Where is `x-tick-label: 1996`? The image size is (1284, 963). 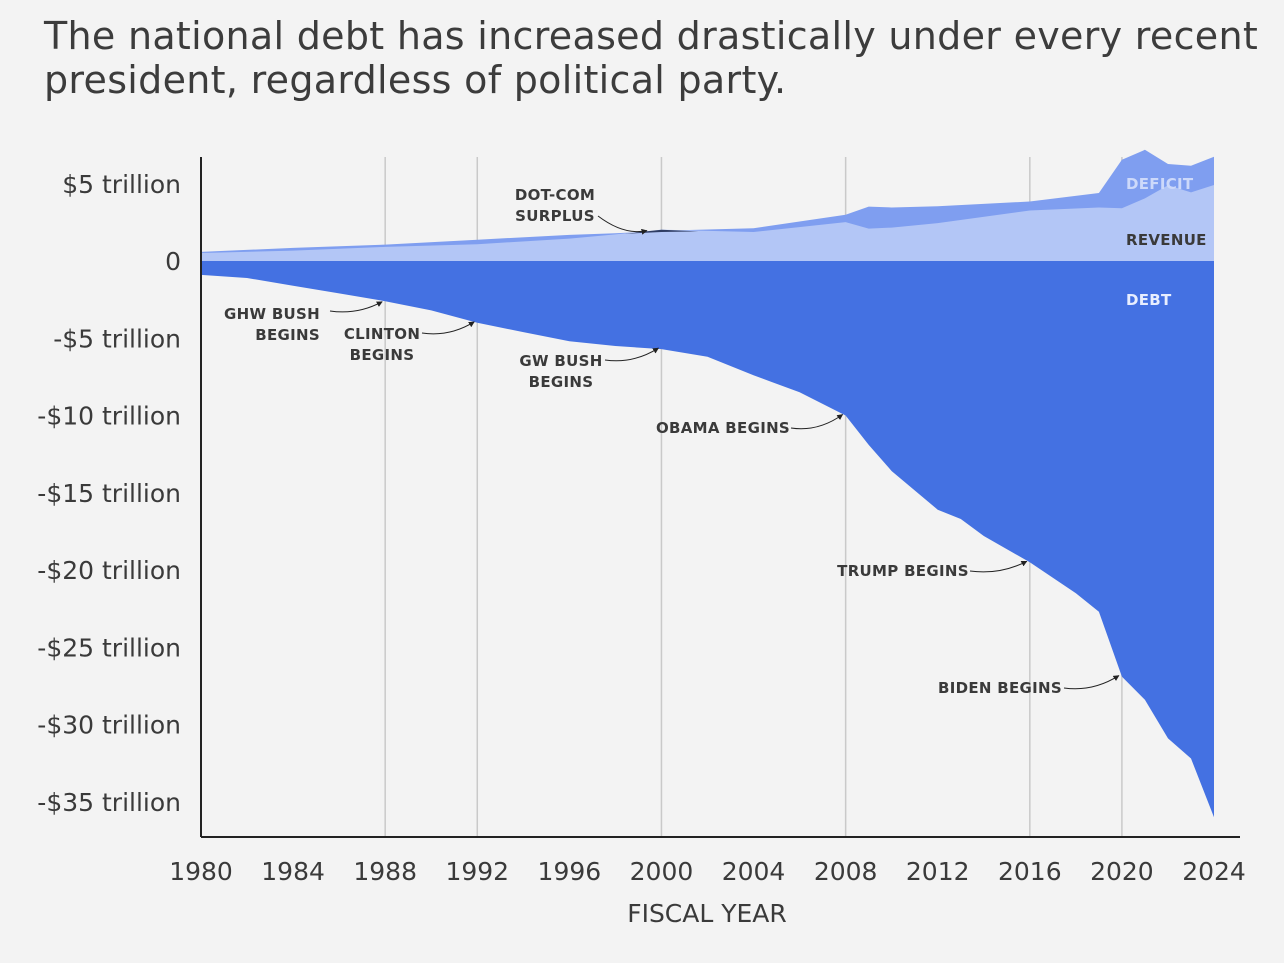
x-tick-label: 1996 is located at coordinates (570, 871).